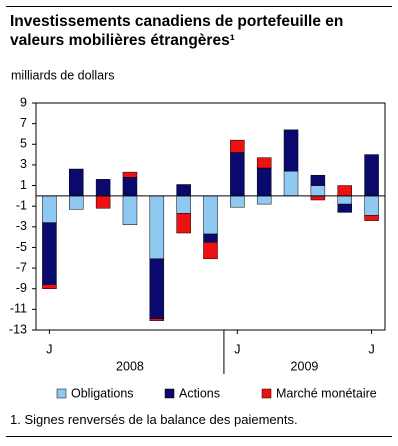 Image resolution: width=398 pixels, height=446 pixels. I want to click on y-axis-label: milliards de dollars, so click(63, 75).